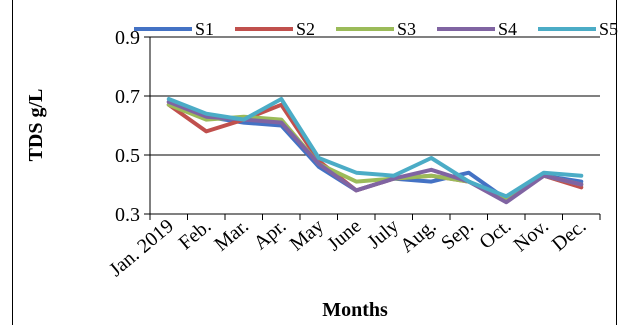 The height and width of the screenshot is (327, 629). What do you see at coordinates (569, 235) in the screenshot?
I see `x-tick-label: Dec.` at bounding box center [569, 235].